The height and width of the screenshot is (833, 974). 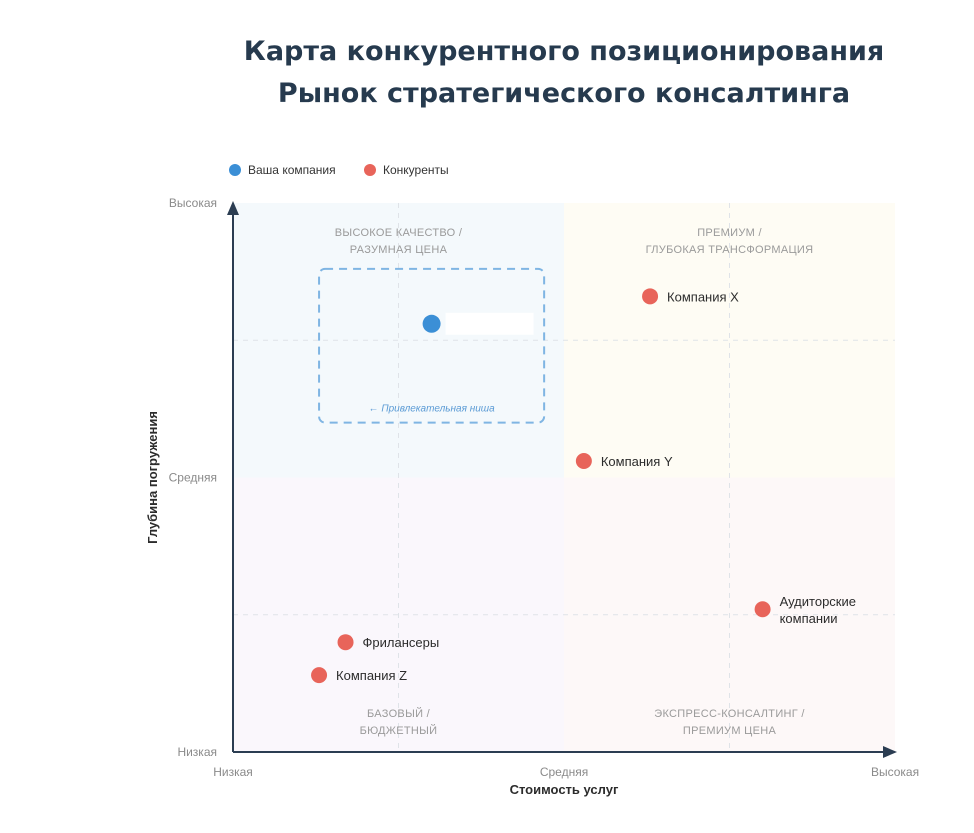 What do you see at coordinates (197, 752) in the screenshot?
I see `y-tick-label: Низкая` at bounding box center [197, 752].